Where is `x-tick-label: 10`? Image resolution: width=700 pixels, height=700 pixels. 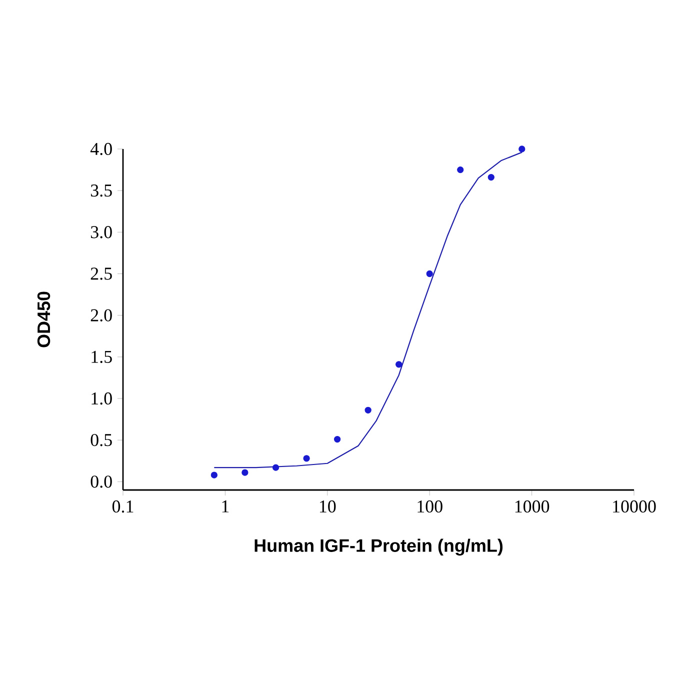
x-tick-label: 10 is located at coordinates (328, 506).